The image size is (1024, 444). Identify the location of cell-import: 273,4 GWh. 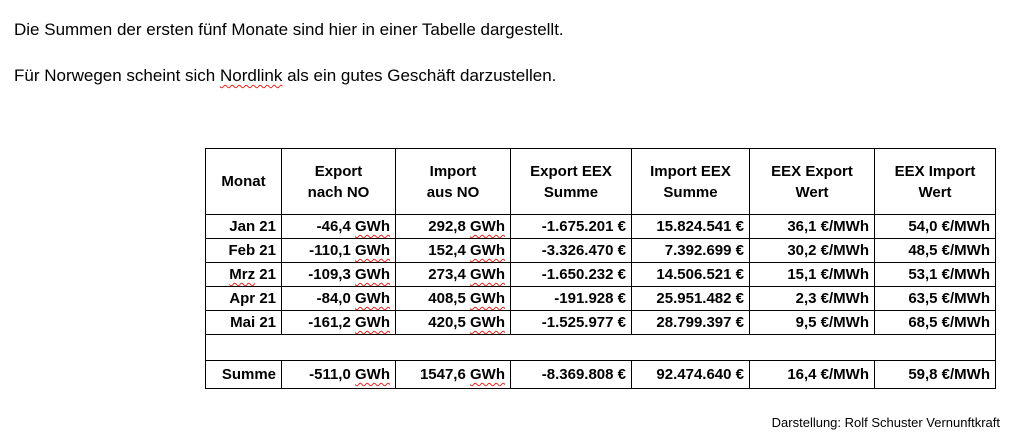
(453, 274).